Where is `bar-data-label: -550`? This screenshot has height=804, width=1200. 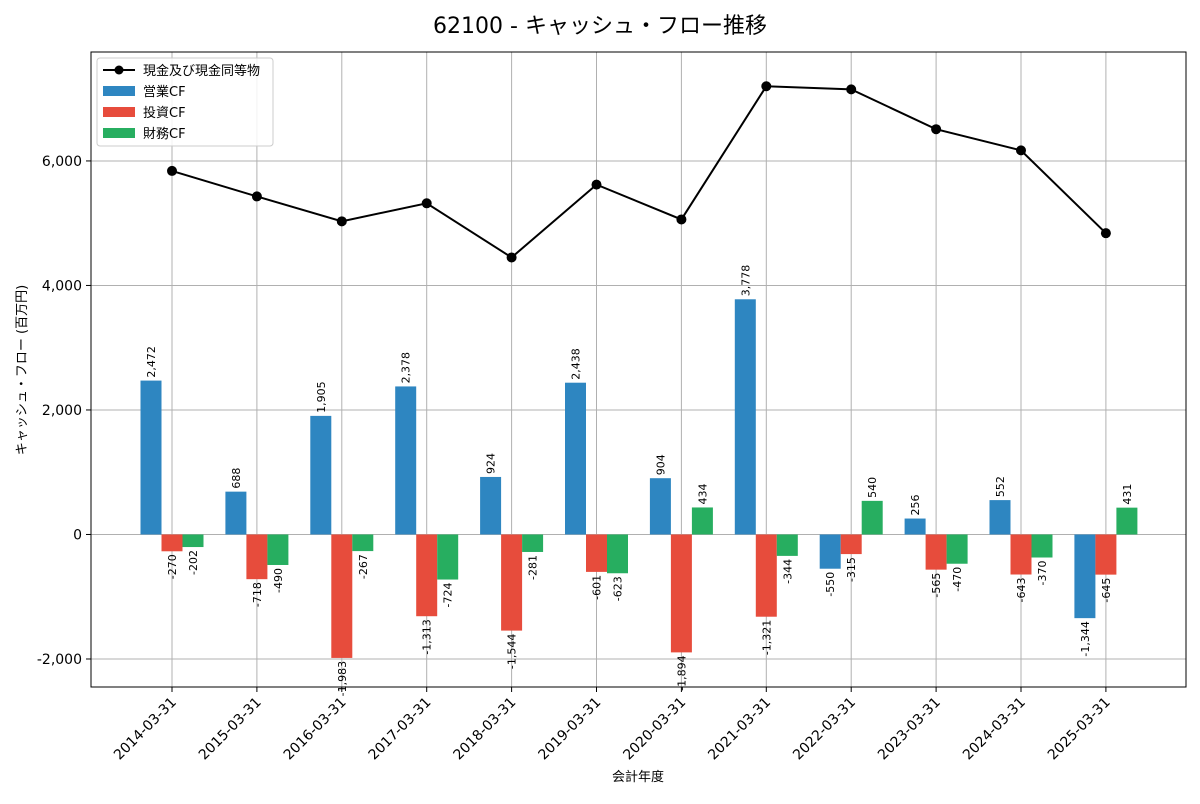 bar-data-label: -550 is located at coordinates (830, 584).